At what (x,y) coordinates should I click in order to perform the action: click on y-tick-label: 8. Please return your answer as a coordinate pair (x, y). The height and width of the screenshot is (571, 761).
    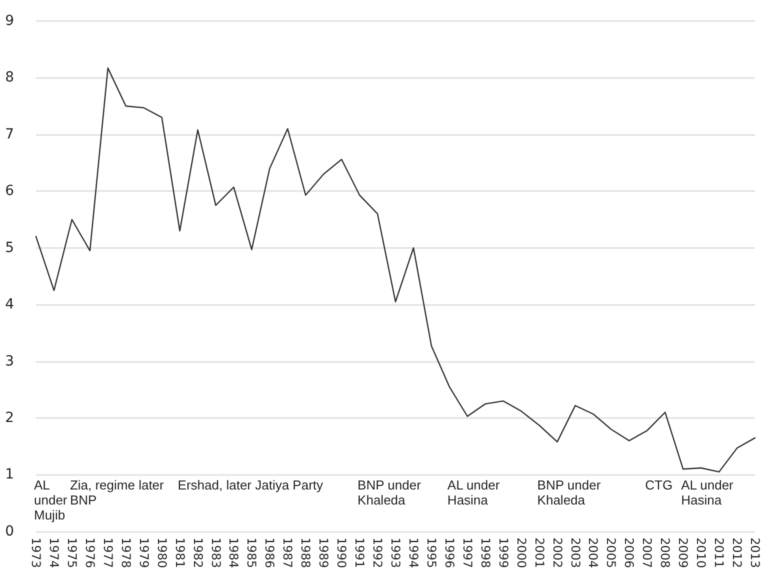
    Looking at the image, I should click on (9, 78).